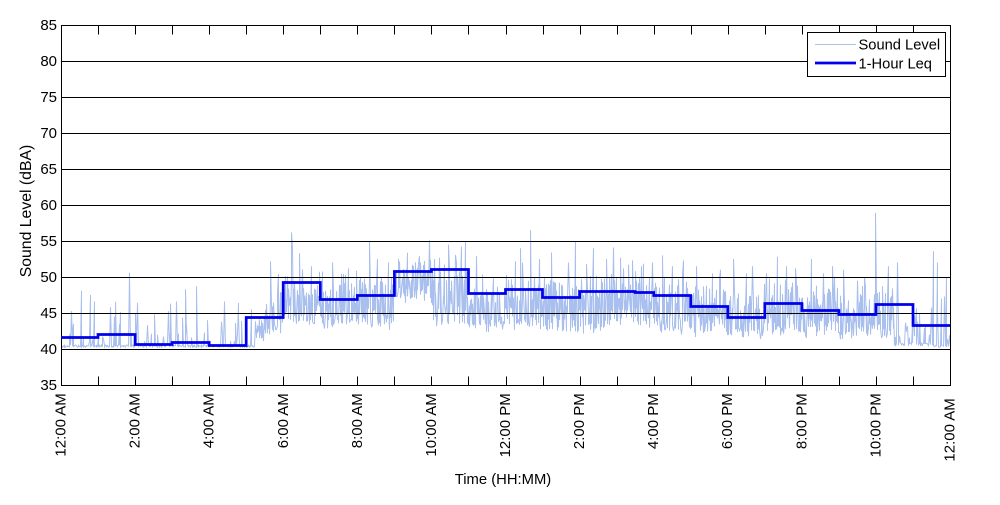 This screenshot has height=505, width=1000. I want to click on svg-text: 6:00 AM, so click(283, 420).